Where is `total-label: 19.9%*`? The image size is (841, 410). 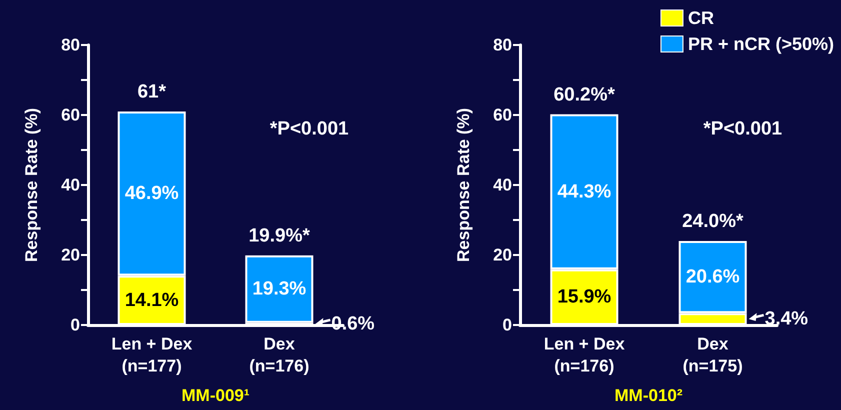 total-label: 19.9%* is located at coordinates (279, 235).